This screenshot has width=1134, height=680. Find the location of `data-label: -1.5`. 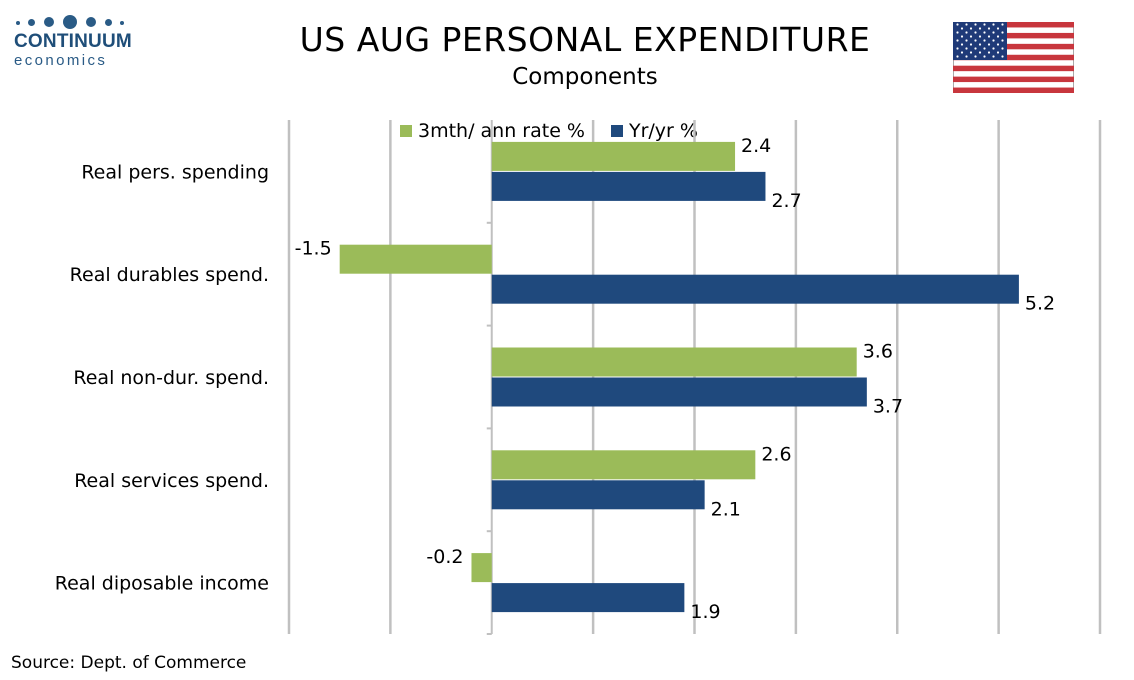

data-label: -1.5 is located at coordinates (313, 249).